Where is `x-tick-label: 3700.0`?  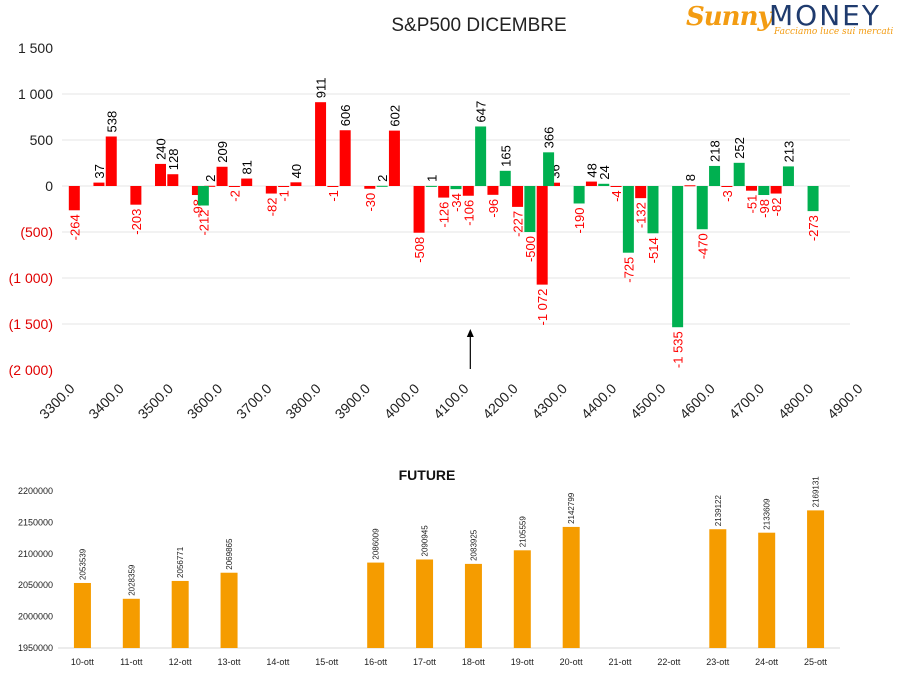 x-tick-label: 3700.0 is located at coordinates (254, 401).